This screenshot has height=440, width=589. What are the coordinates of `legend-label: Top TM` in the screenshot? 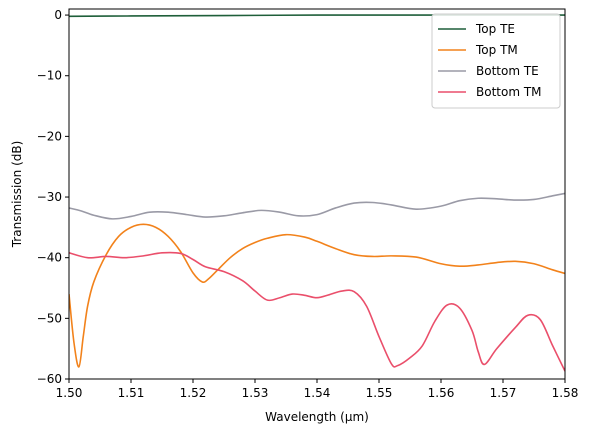 It's located at (496, 50).